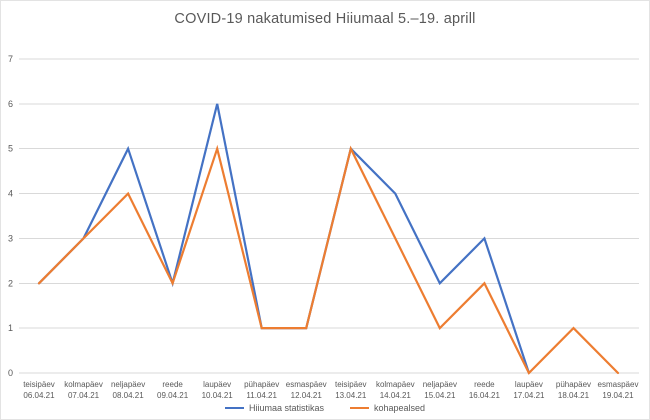  What do you see at coordinates (351, 395) in the screenshot?
I see `x-axis-date-label: 13.04.21` at bounding box center [351, 395].